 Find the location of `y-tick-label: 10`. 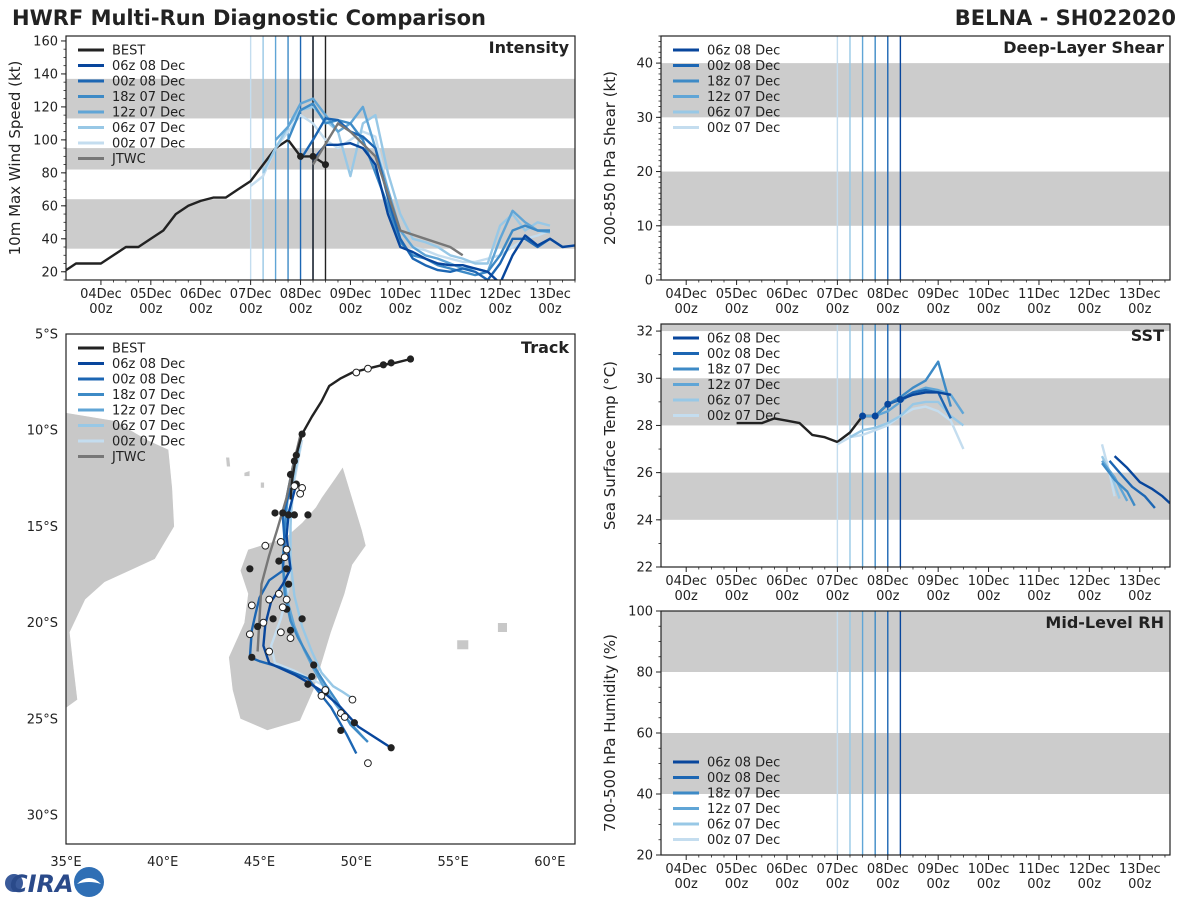

y-tick-label: 10 is located at coordinates (644, 226).